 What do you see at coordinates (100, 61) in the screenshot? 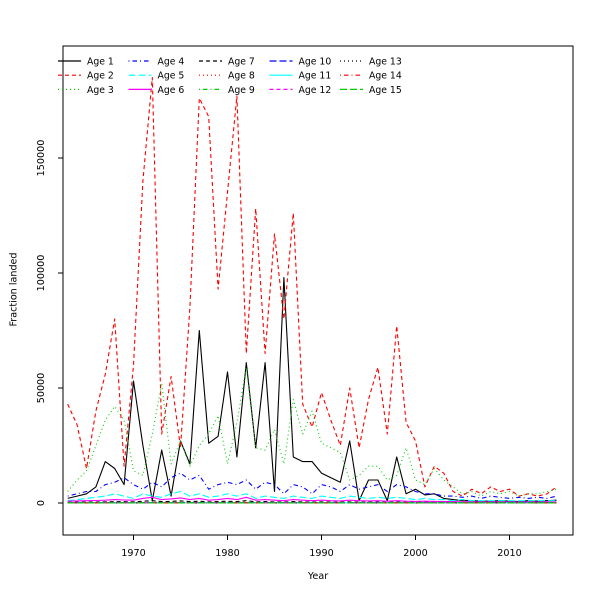
I see `legend-label-age-1: Age 1` at bounding box center [100, 61].